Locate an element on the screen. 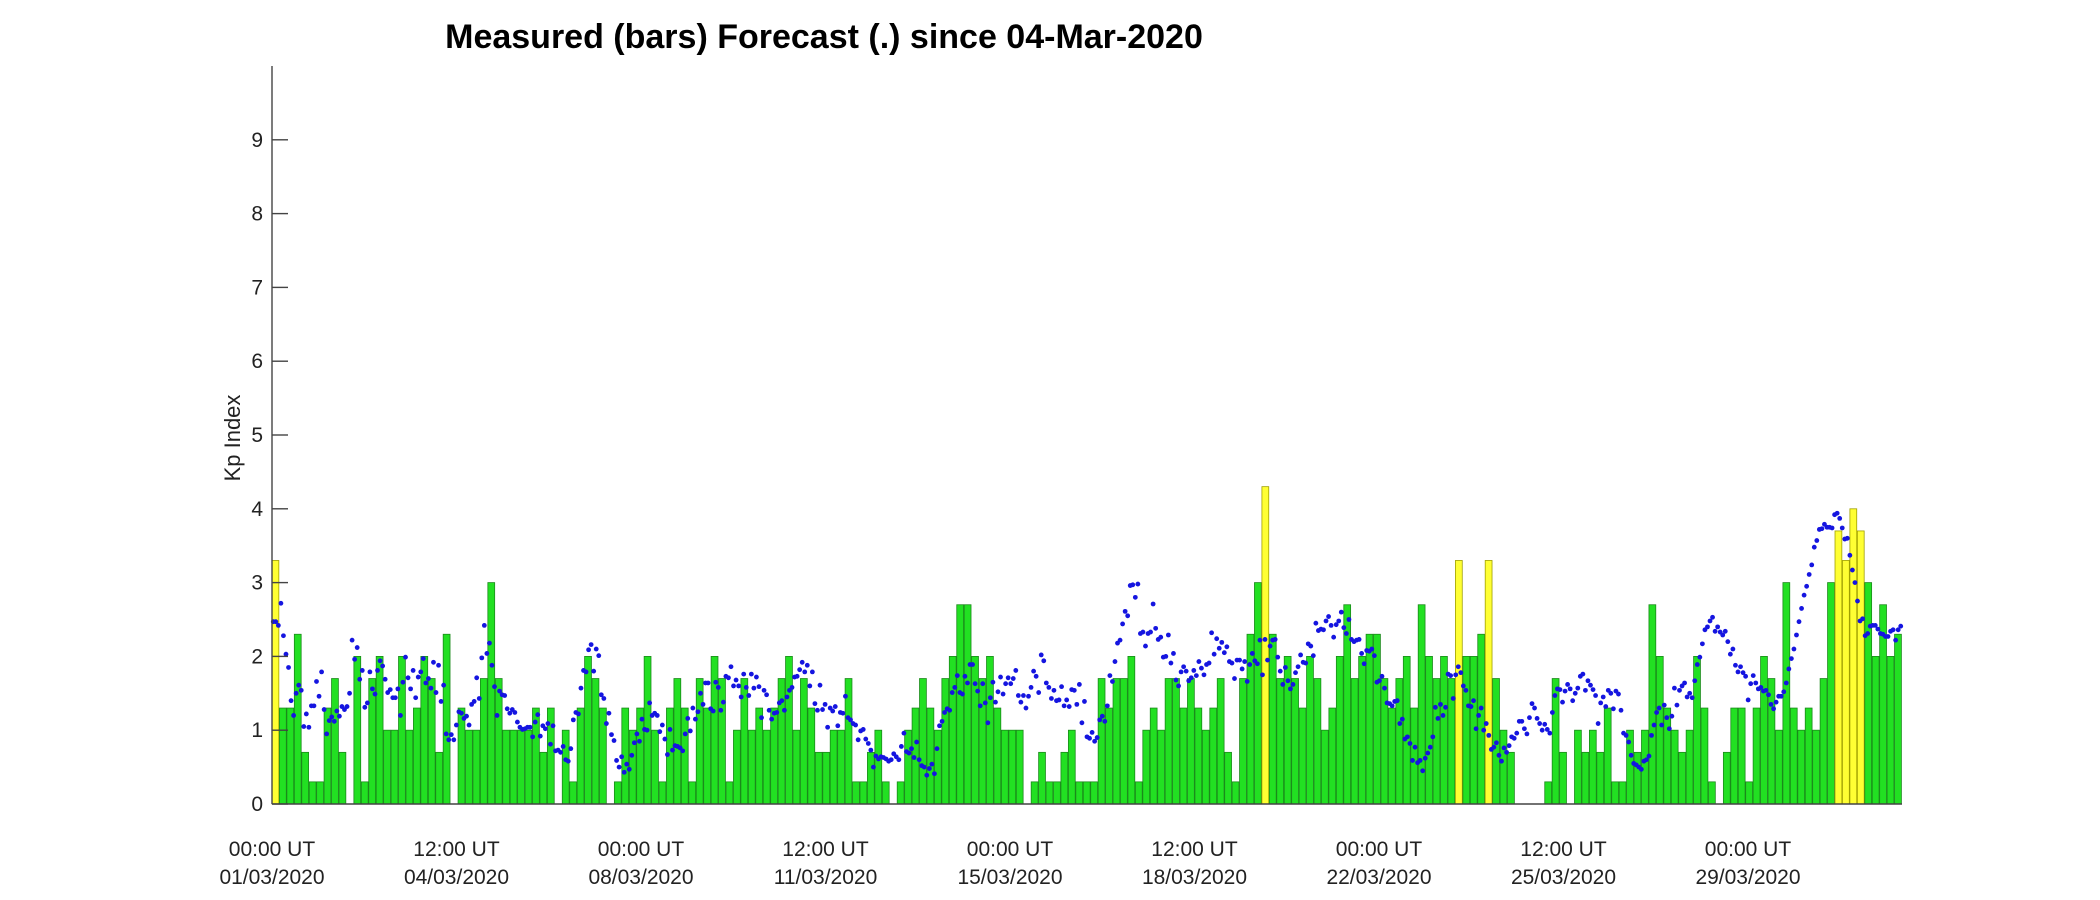 Image resolution: width=2100 pixels, height=900 pixels. x-tick-label-date: 22/03/2020 is located at coordinates (1378, 877).